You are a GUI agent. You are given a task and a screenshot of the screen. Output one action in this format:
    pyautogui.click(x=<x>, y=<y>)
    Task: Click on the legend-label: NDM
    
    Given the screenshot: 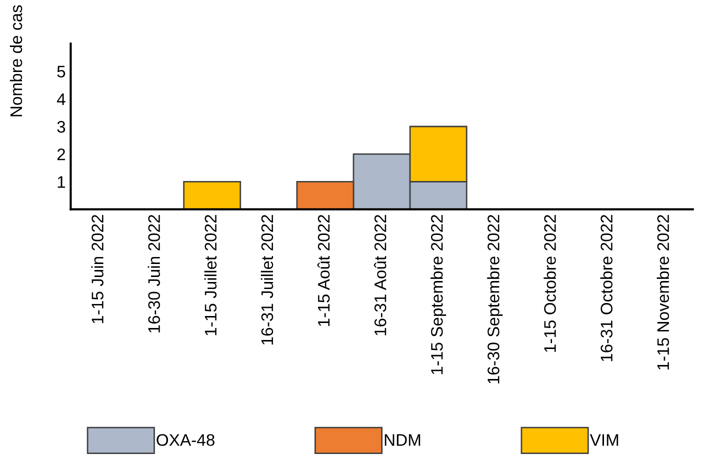 What is the action you would take?
    pyautogui.click(x=402, y=440)
    